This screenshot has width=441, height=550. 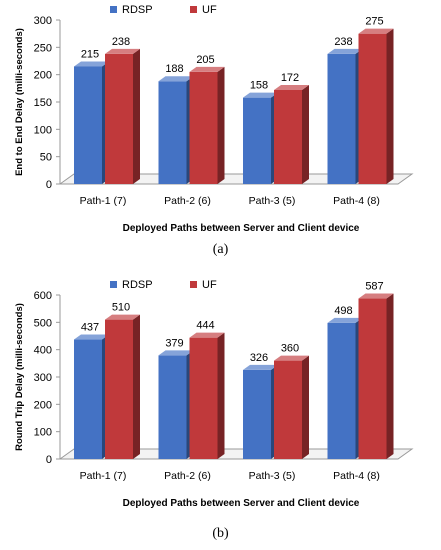 I want to click on chart-a-bar-rdsp-2-value-label: 188, so click(x=174, y=69).